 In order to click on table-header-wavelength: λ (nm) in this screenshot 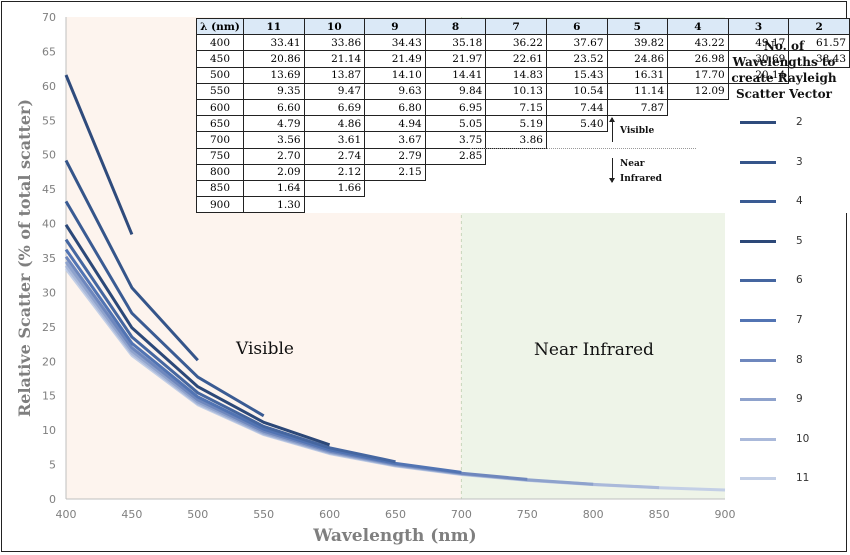, I will do `click(220, 26)`.